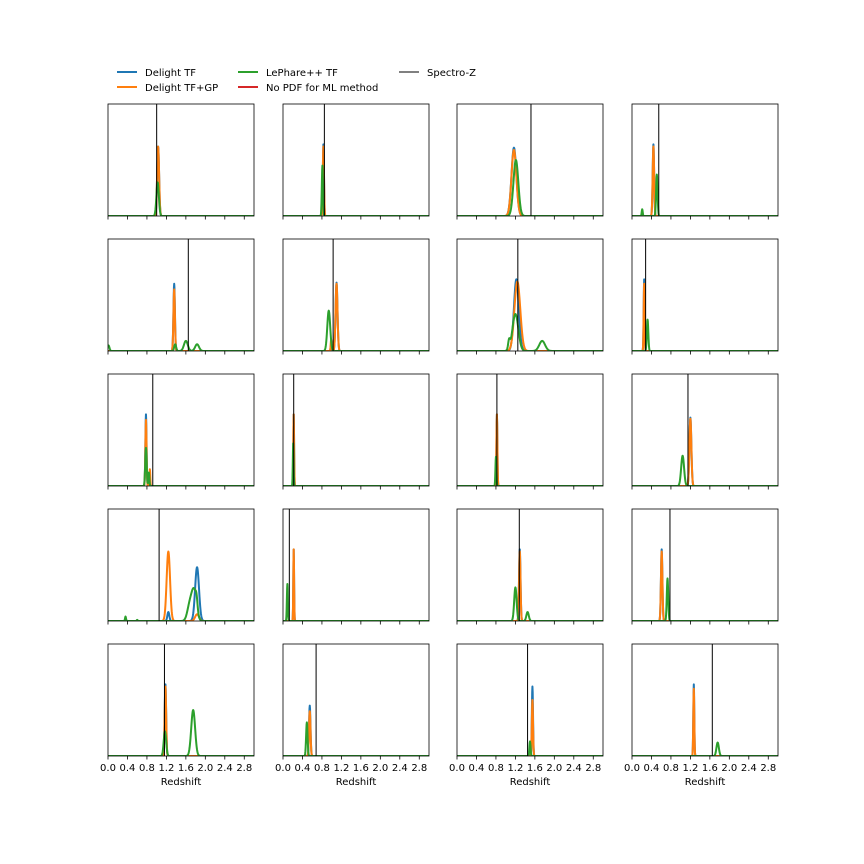  What do you see at coordinates (302, 73) in the screenshot?
I see `legend-label: LePhare++ TF` at bounding box center [302, 73].